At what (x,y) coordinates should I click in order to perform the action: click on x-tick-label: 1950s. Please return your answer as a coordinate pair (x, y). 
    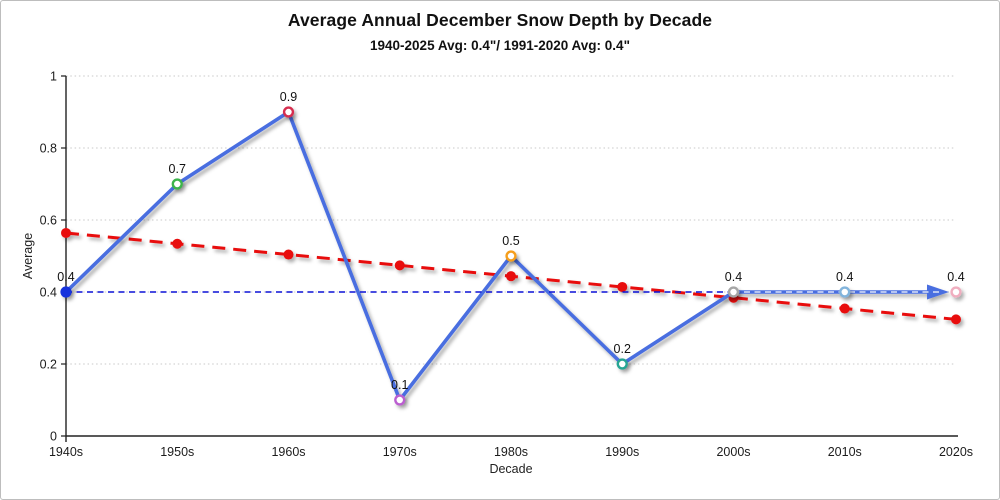
    Looking at the image, I should click on (177, 452).